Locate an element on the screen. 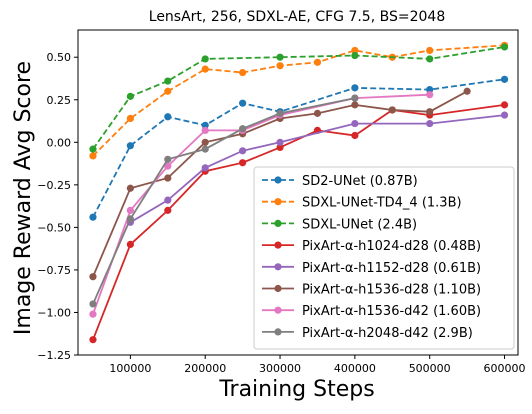  legend-label: SDXL-UNet (2.4B) is located at coordinates (359, 224).